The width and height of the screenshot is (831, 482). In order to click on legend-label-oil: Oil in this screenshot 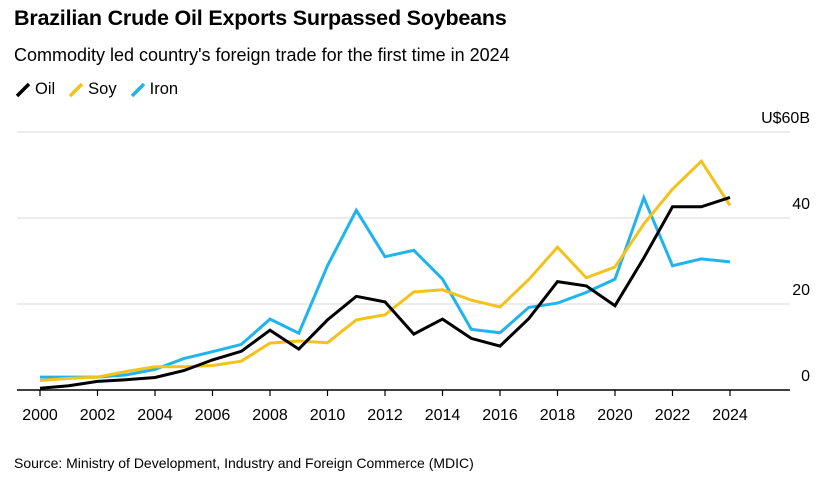, I will do `click(45, 89)`.